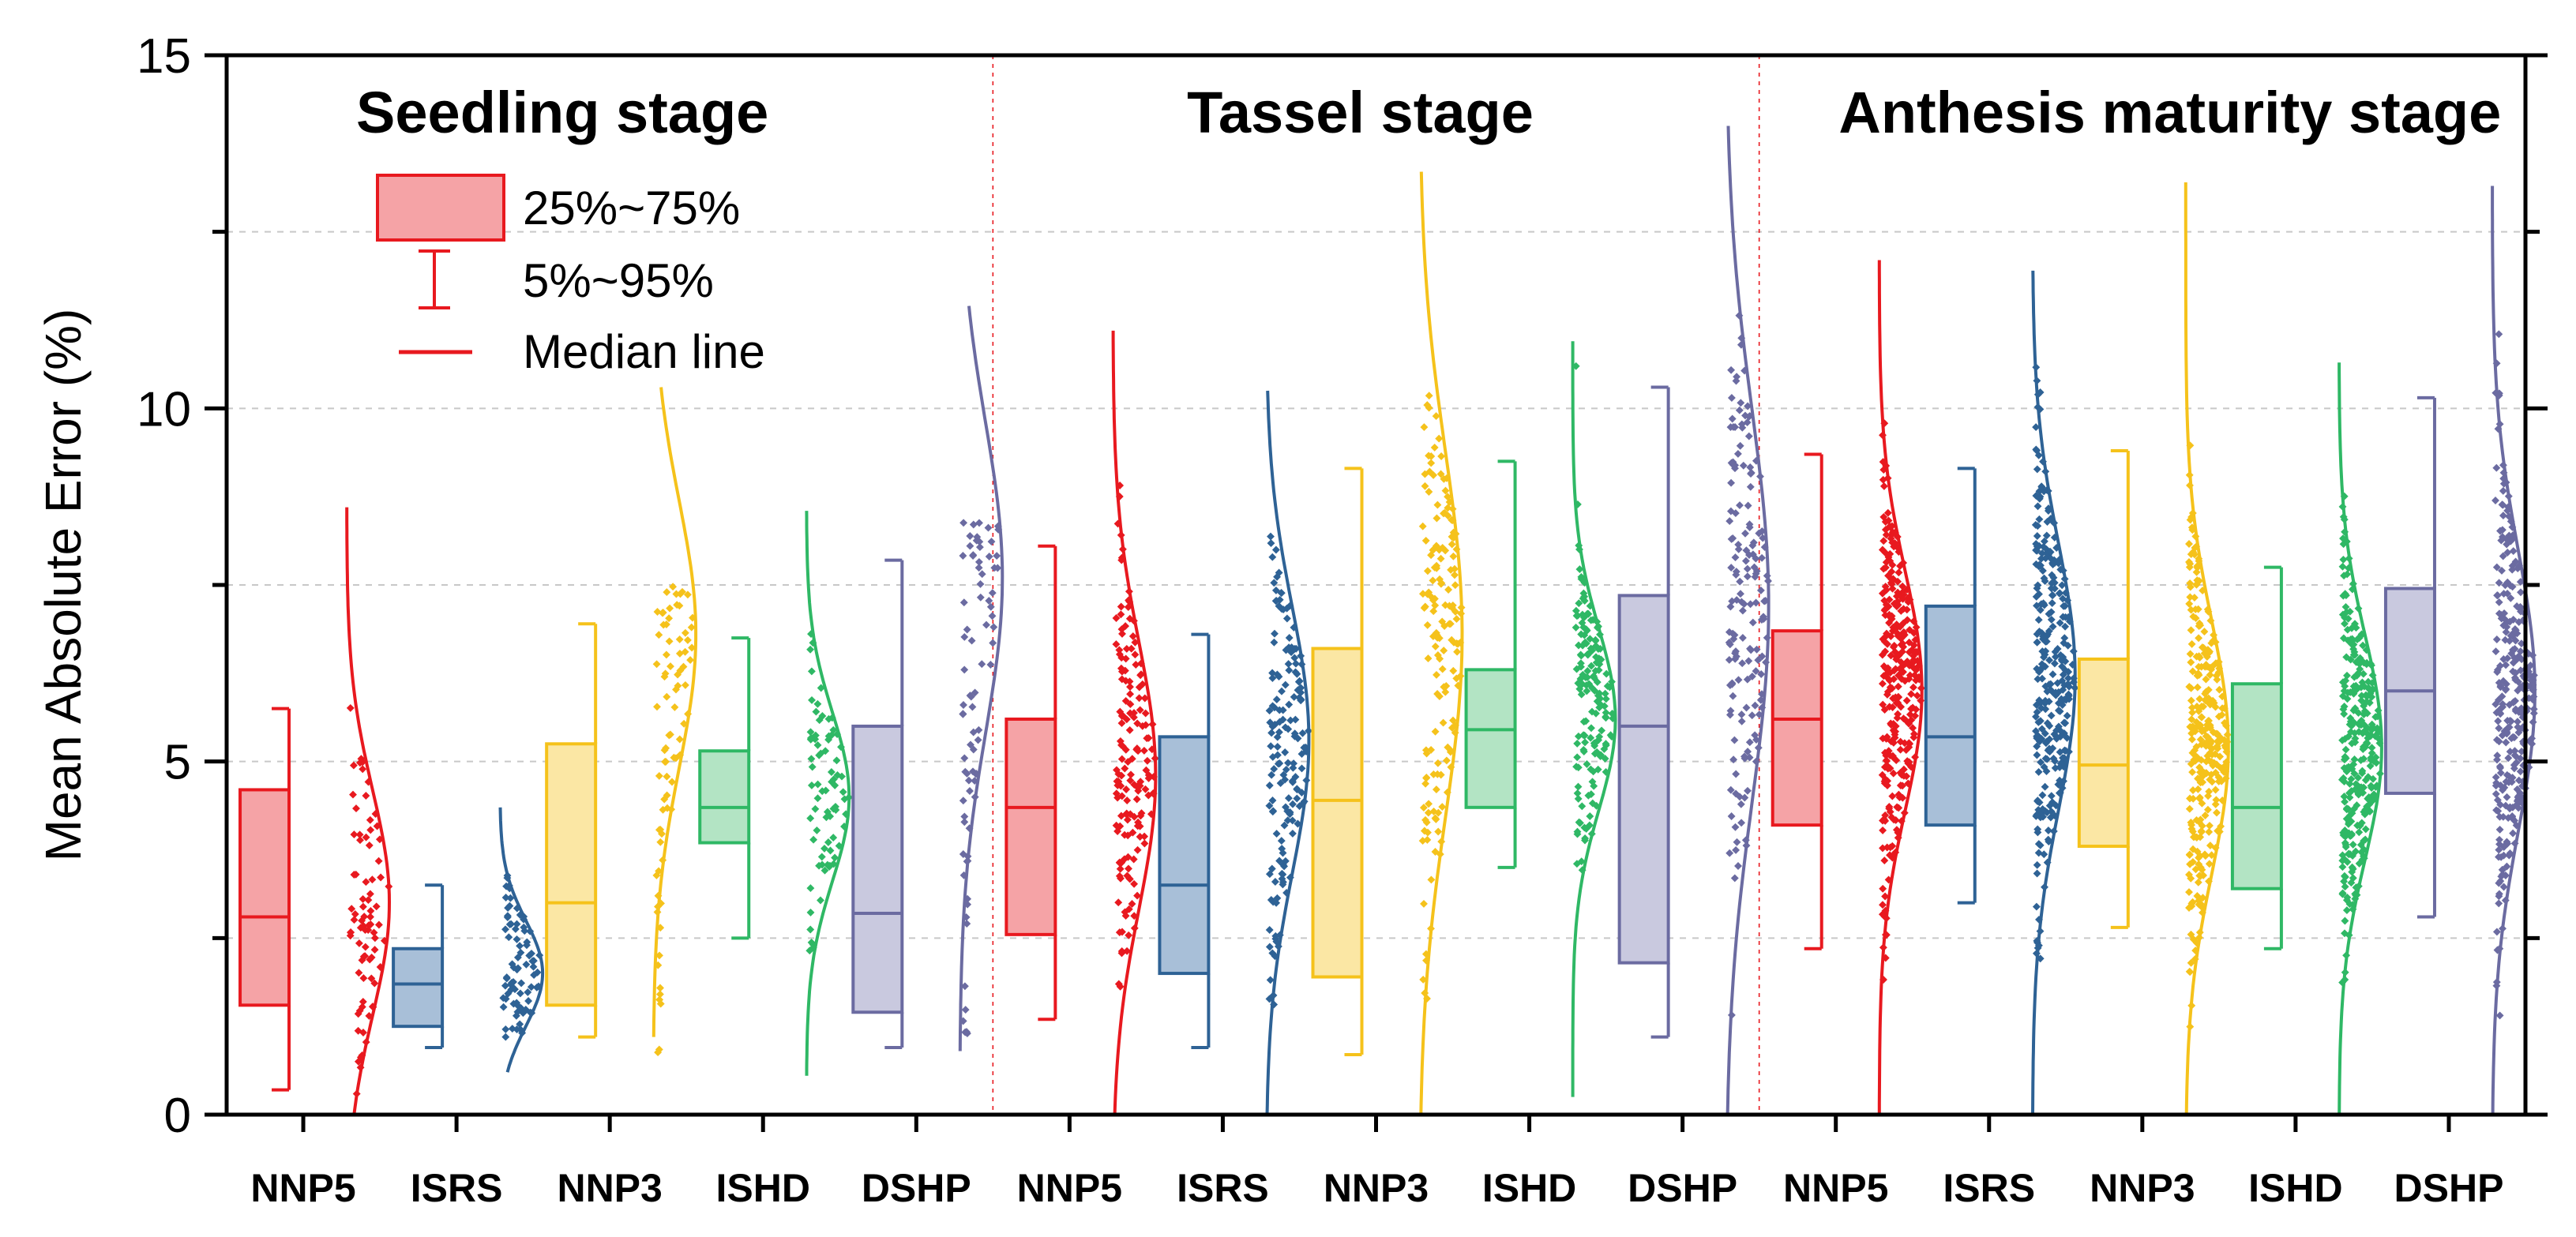  What do you see at coordinates (521, 940) in the screenshot?
I see `density-curve` at bounding box center [521, 940].